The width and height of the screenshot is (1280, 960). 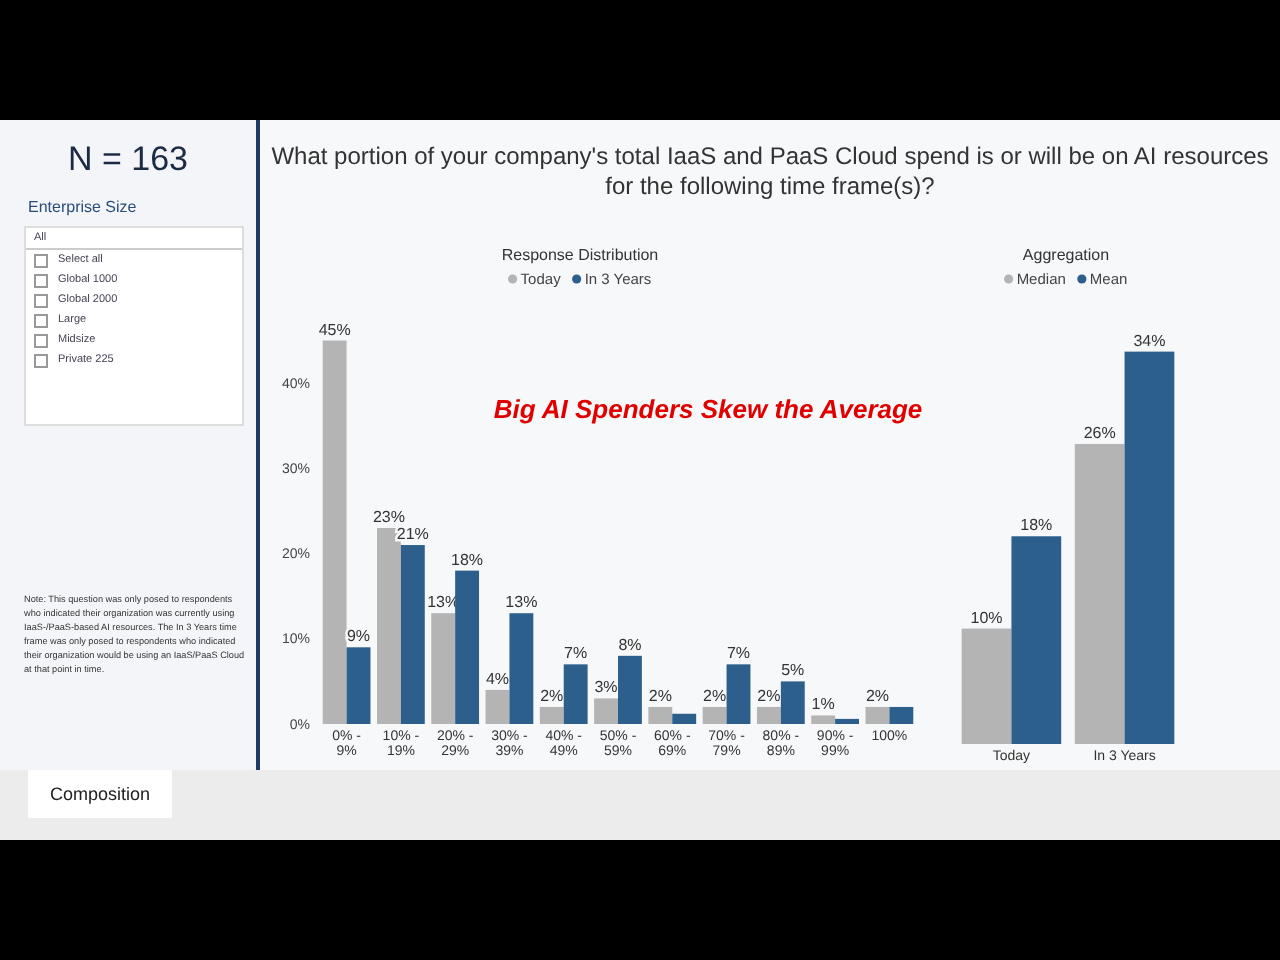 I want to click on data-label: 23%, so click(x=388, y=517).